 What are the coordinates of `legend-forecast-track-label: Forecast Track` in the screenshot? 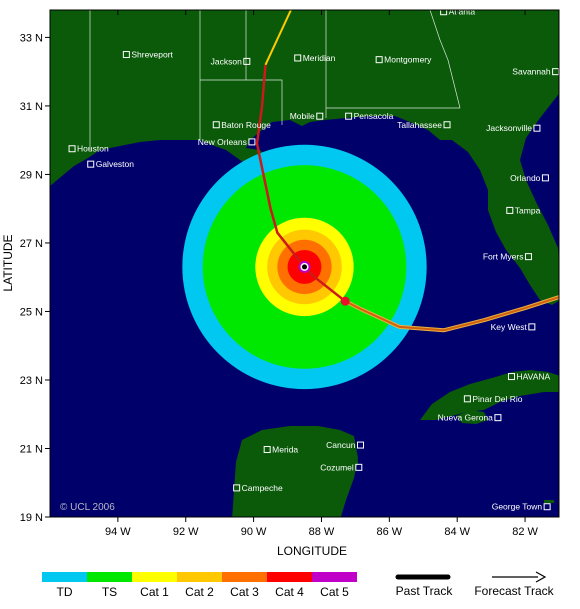 It's located at (514, 591).